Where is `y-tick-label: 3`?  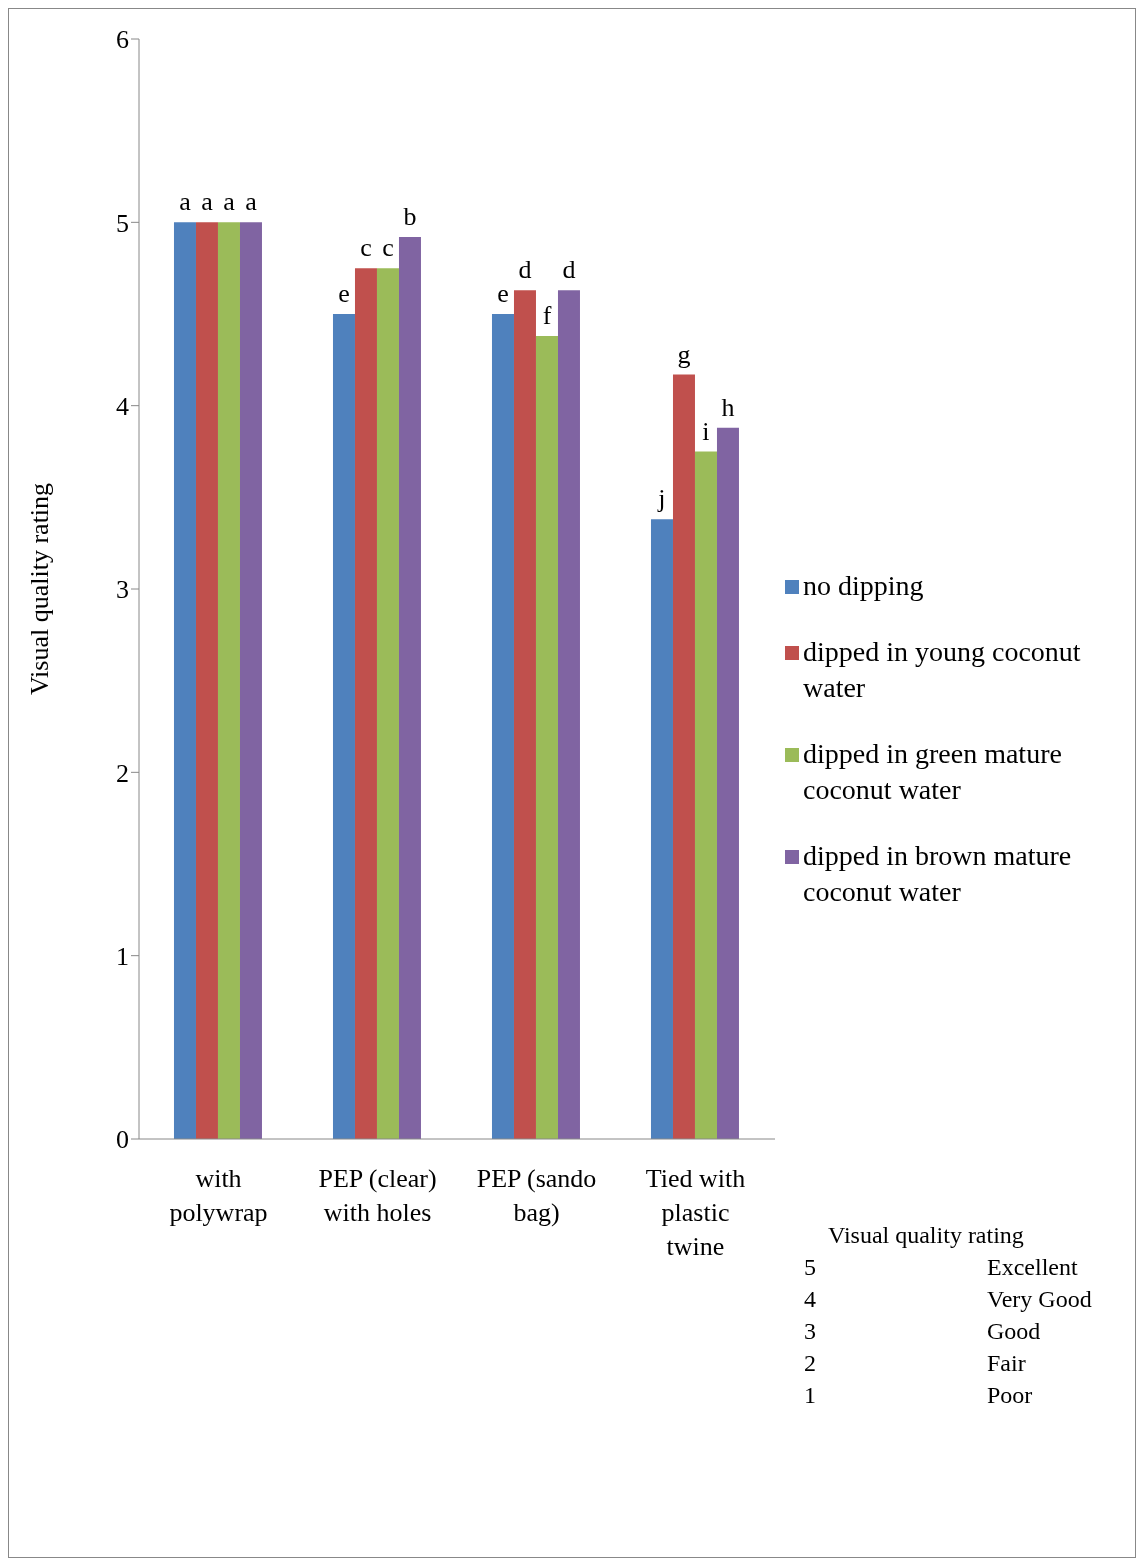
y-tick-label: 3 is located at coordinates (122, 590).